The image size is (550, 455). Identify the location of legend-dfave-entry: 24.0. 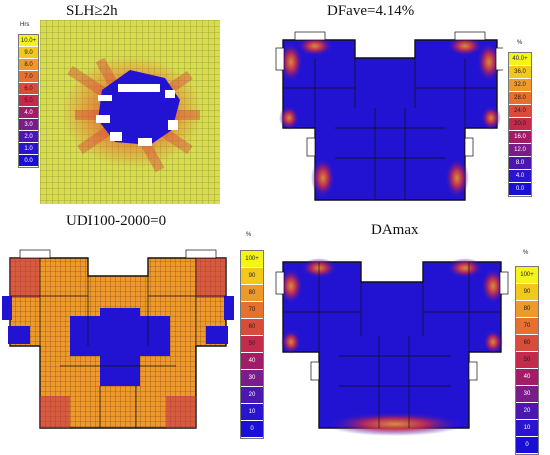
(520, 111).